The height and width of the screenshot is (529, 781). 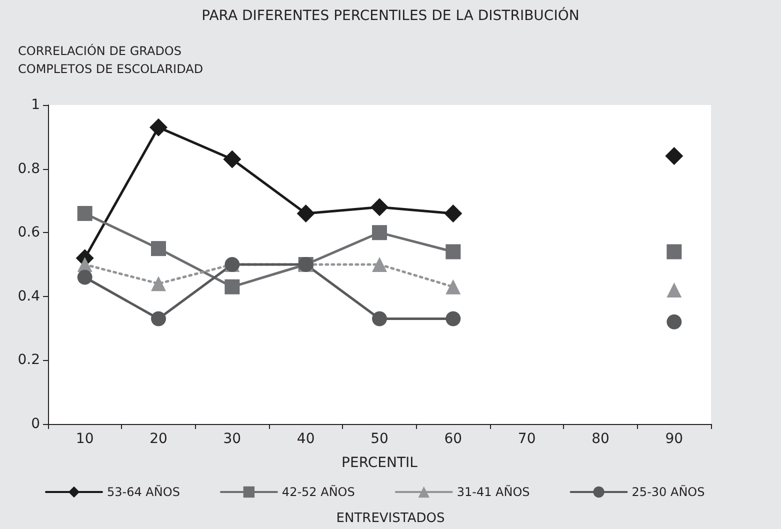 I want to click on x-tick-label: 30, so click(x=232, y=439).